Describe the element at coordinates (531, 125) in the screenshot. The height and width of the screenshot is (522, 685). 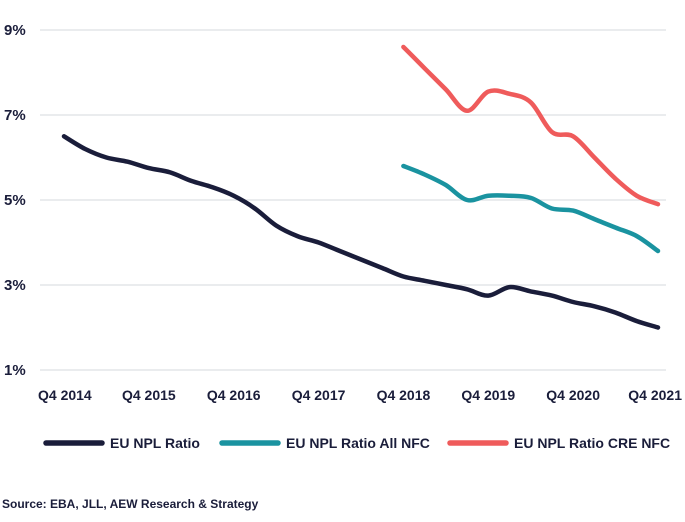
I see `series-line-eu-npl-ratio-cre-nfc` at that location.